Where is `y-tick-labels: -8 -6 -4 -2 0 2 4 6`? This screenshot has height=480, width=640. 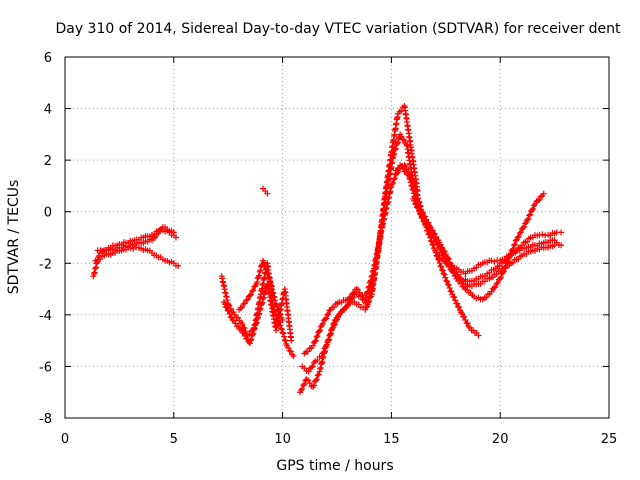 y-tick-labels: -8 -6 -4 -2 0 2 4 6 is located at coordinates (45, 239).